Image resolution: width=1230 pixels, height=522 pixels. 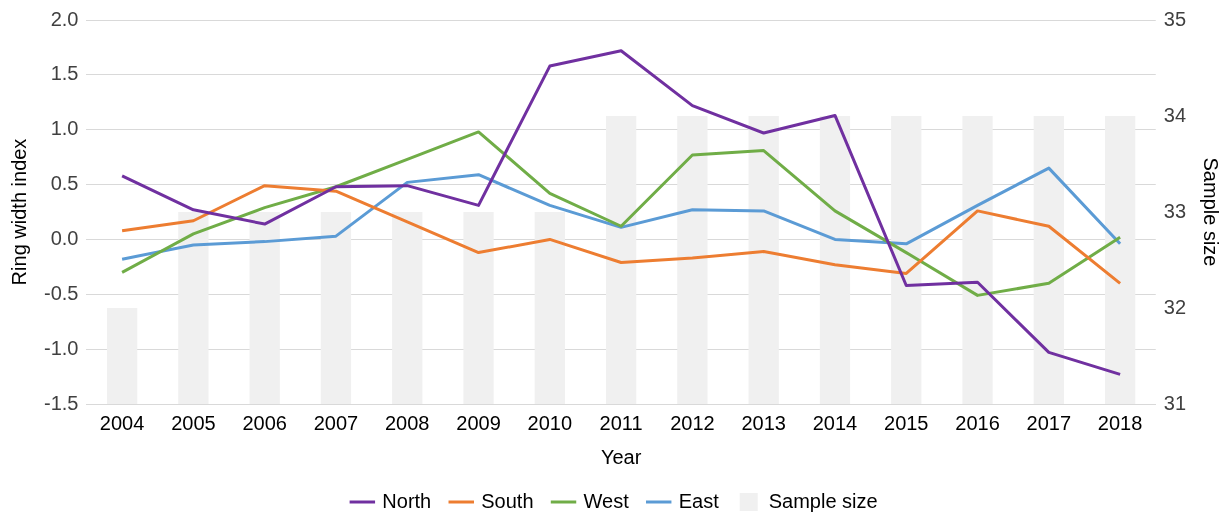 What do you see at coordinates (621, 422) in the screenshot?
I see `x-tick-label: 2011` at bounding box center [621, 422].